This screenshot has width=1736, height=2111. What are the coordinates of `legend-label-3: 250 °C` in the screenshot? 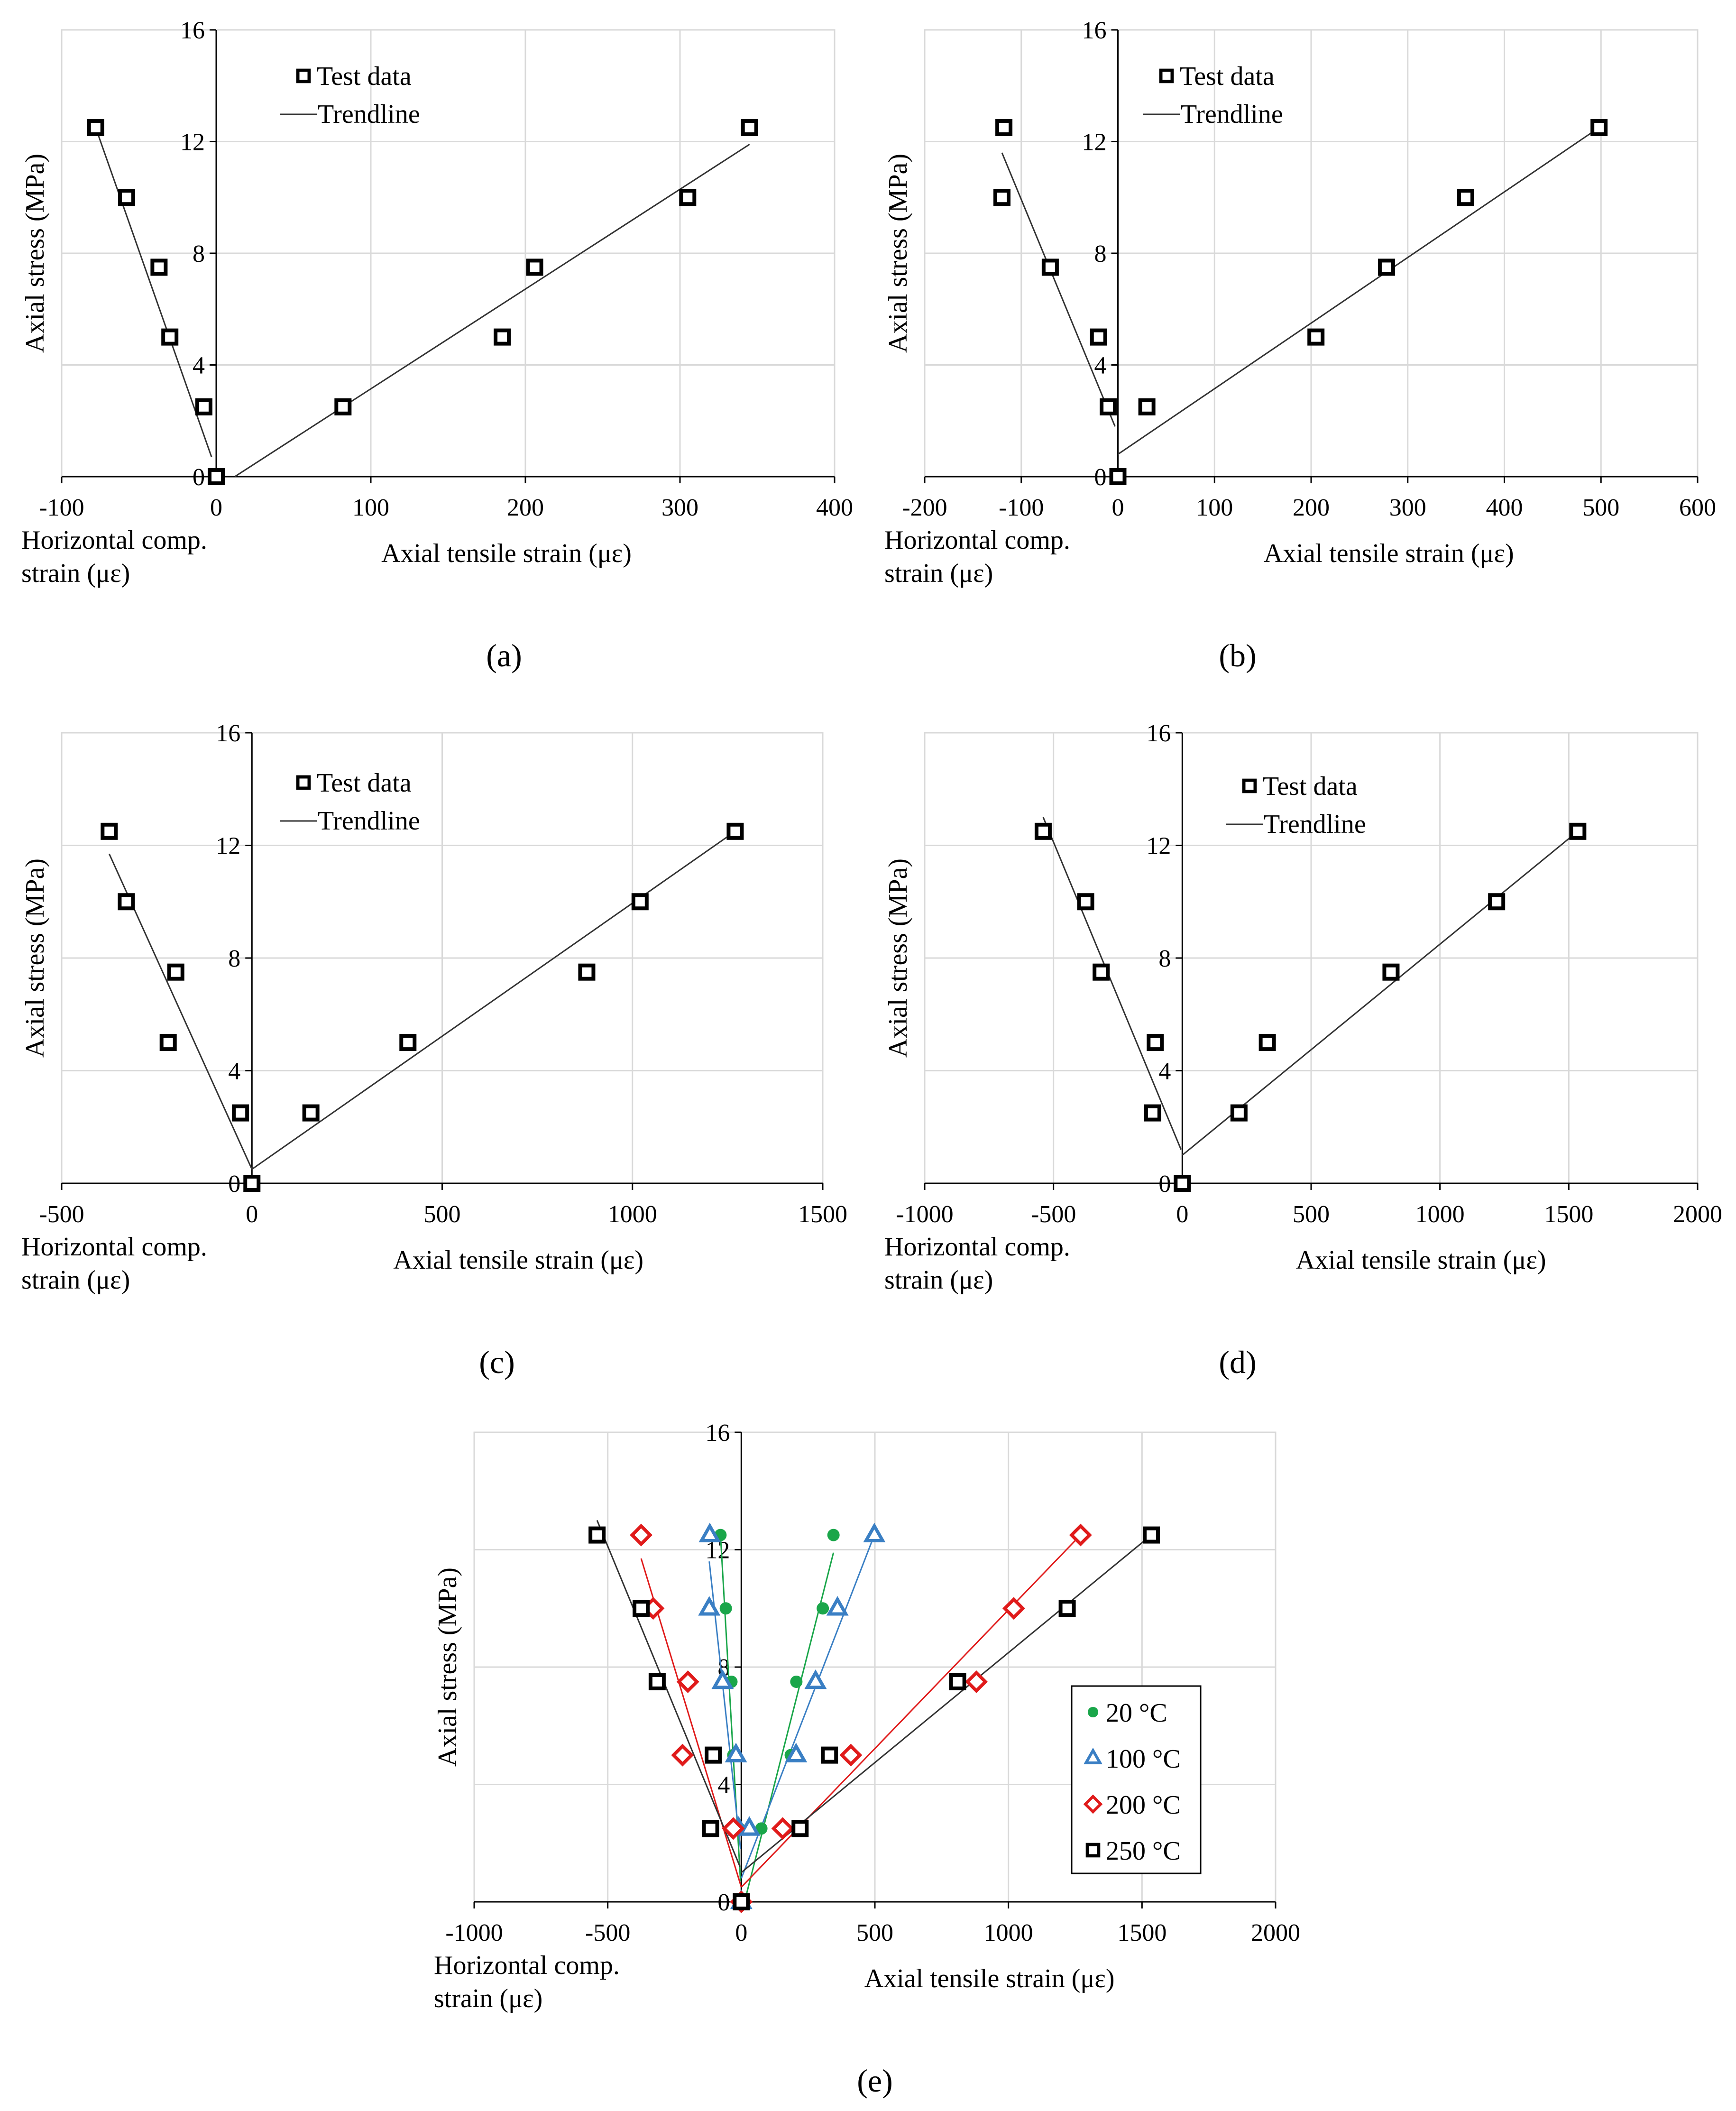 It's located at (1143, 1851).